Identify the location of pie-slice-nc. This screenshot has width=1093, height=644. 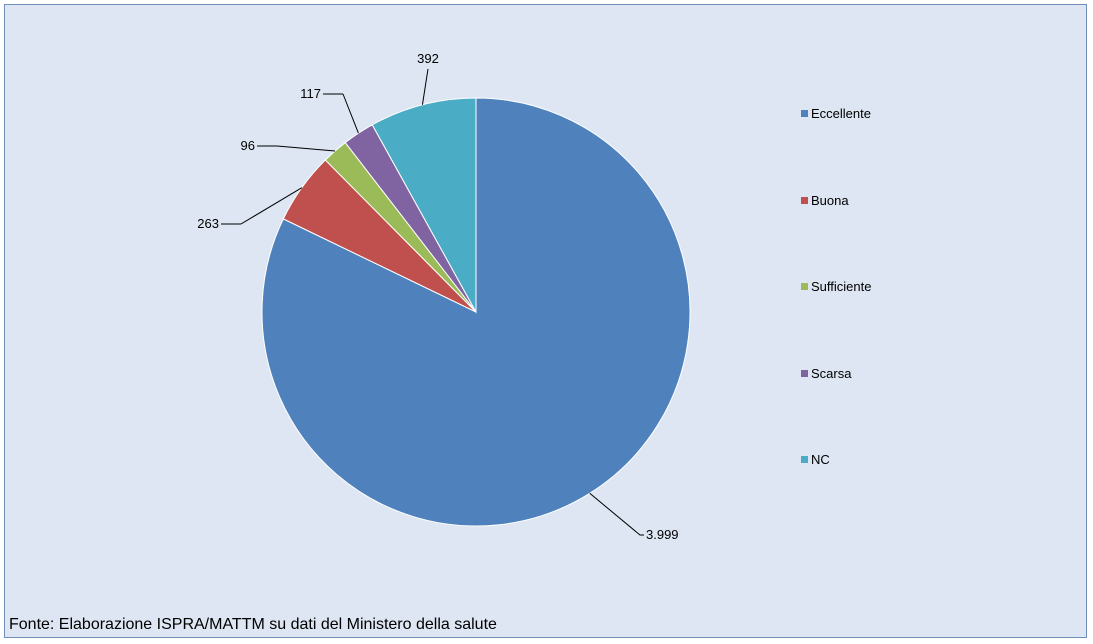
(424, 205).